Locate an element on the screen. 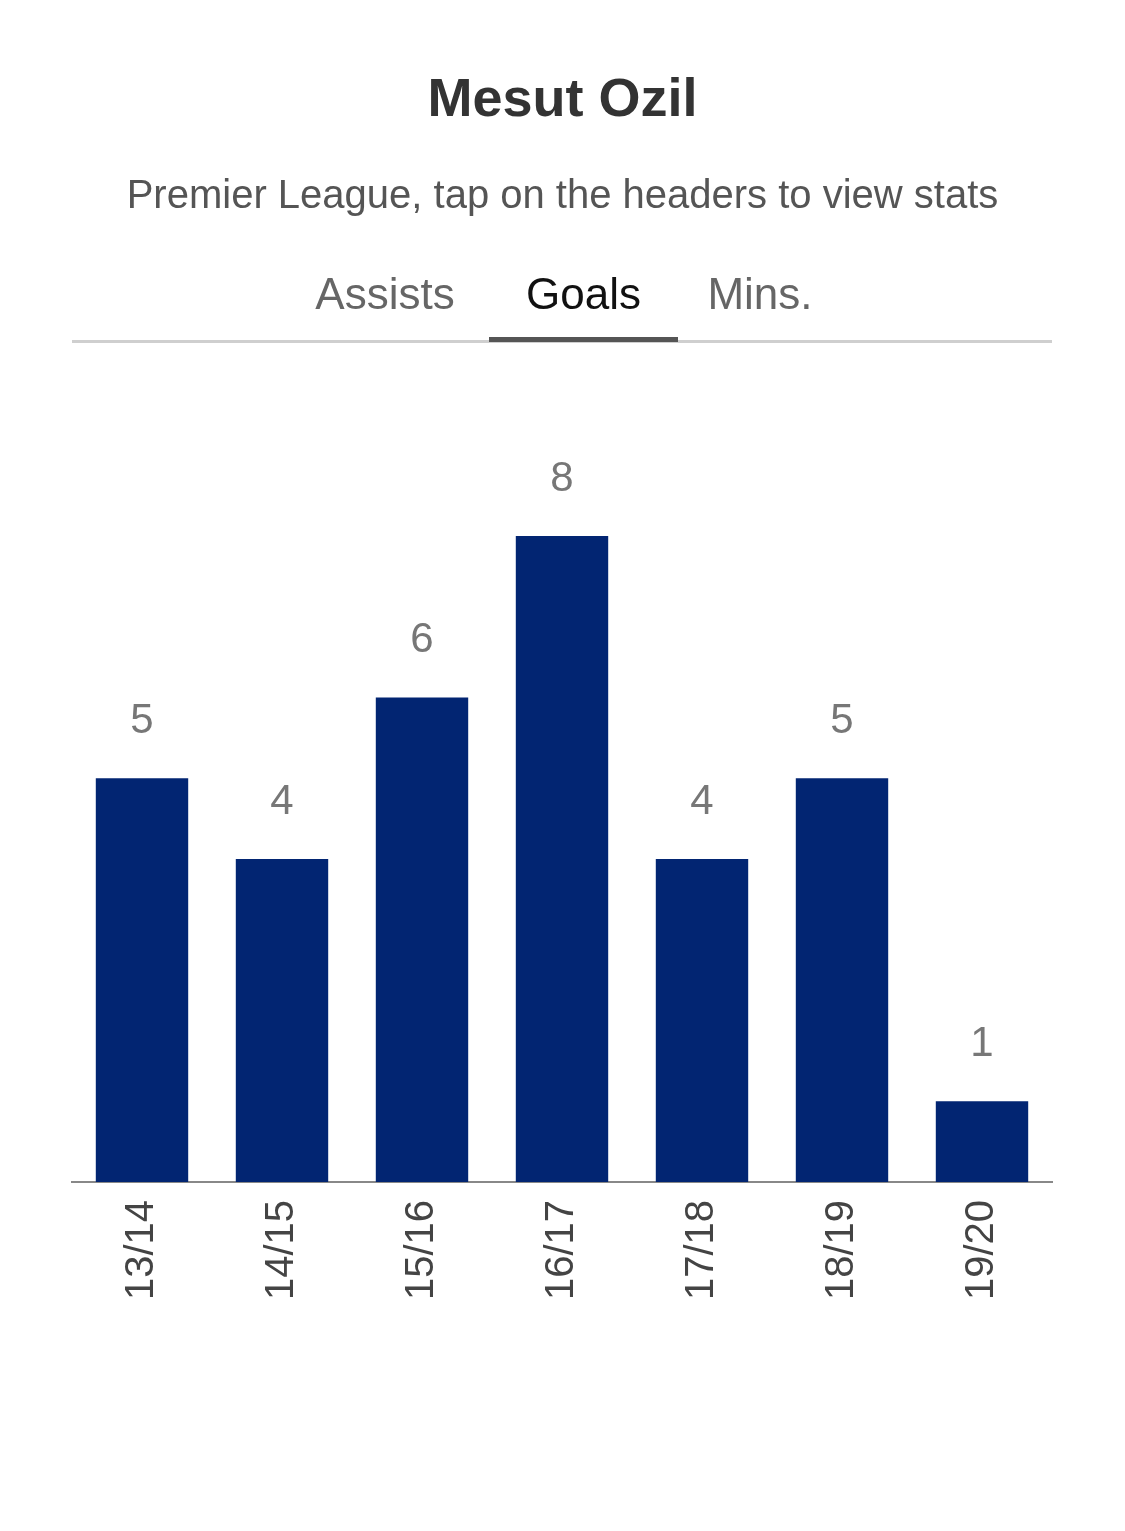 This screenshot has height=1531, width=1125. x-tick-label: 18/19 is located at coordinates (839, 1250).